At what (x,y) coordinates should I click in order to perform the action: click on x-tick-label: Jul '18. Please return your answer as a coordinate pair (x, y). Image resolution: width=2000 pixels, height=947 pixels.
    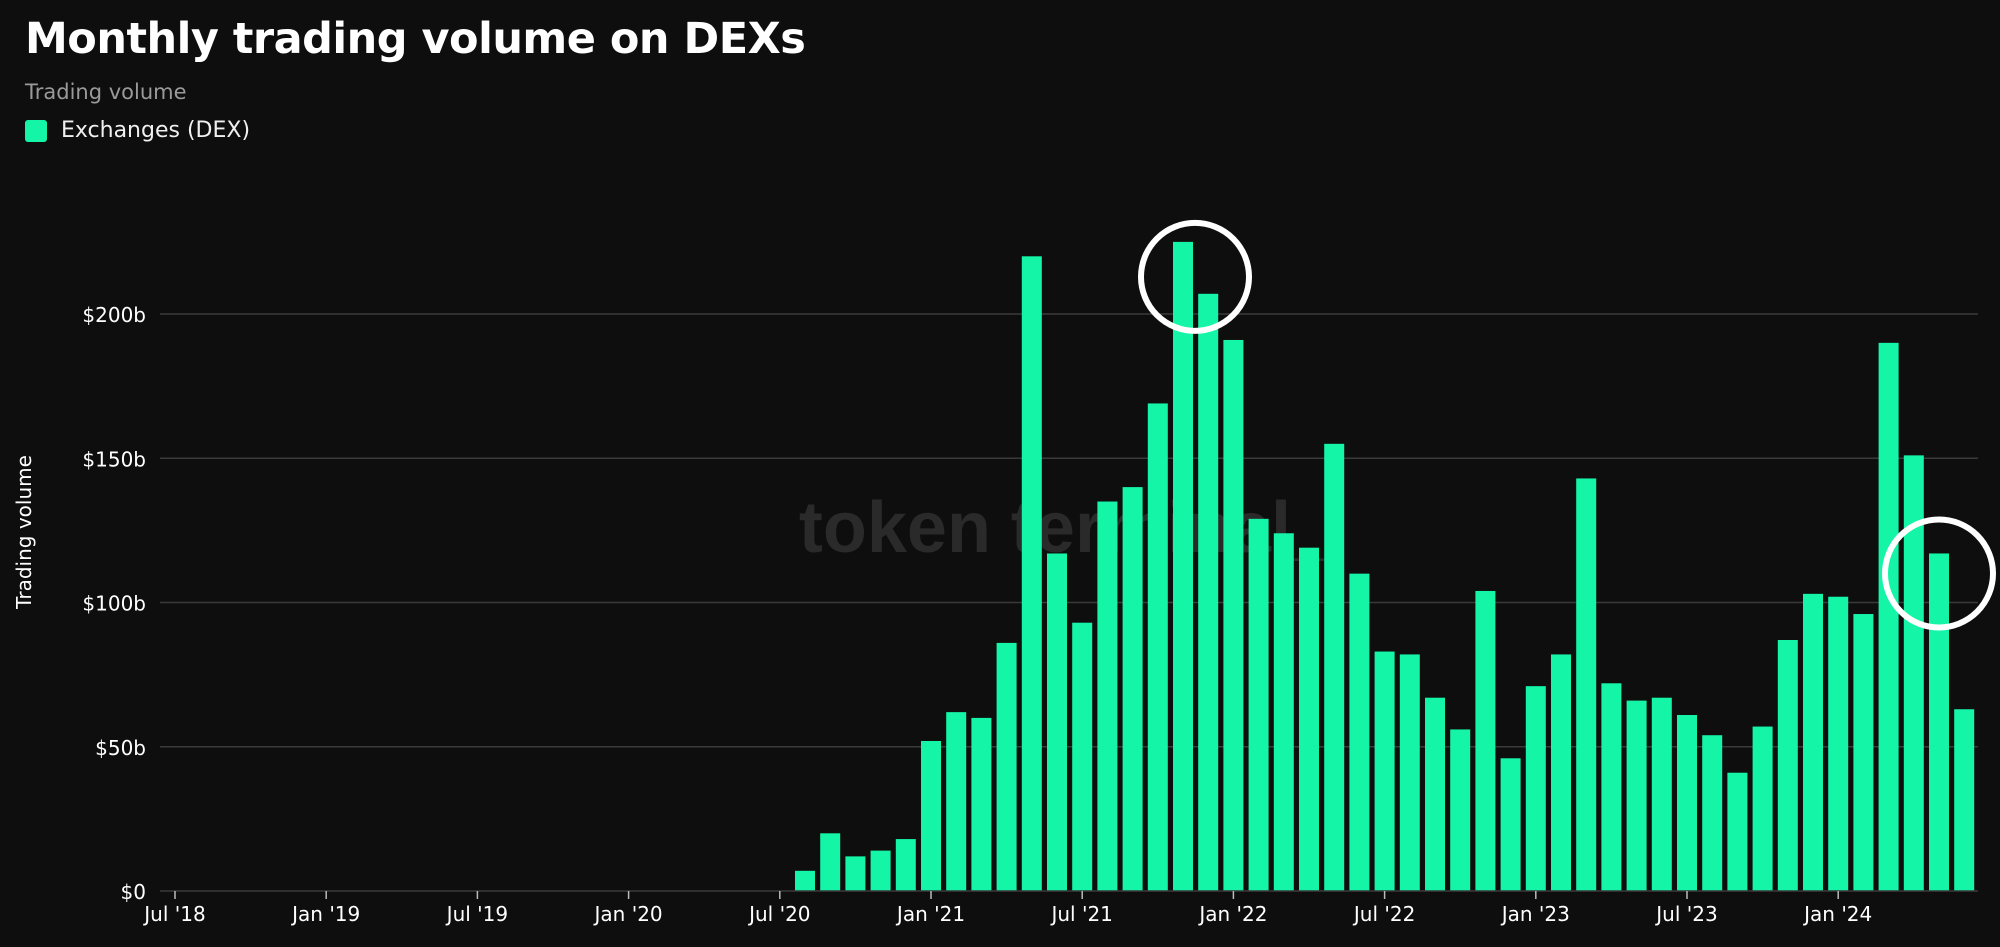
    Looking at the image, I should click on (173, 914).